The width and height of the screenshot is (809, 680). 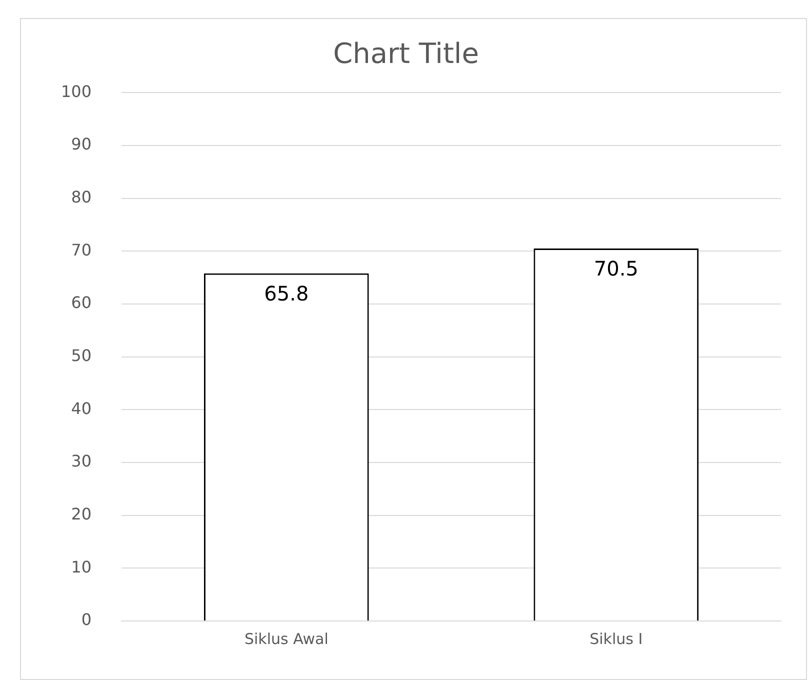 I want to click on data-label: 65.8, so click(x=286, y=294).